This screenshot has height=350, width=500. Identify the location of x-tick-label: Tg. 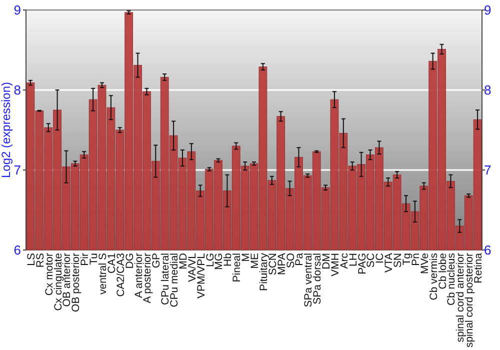
(407, 259).